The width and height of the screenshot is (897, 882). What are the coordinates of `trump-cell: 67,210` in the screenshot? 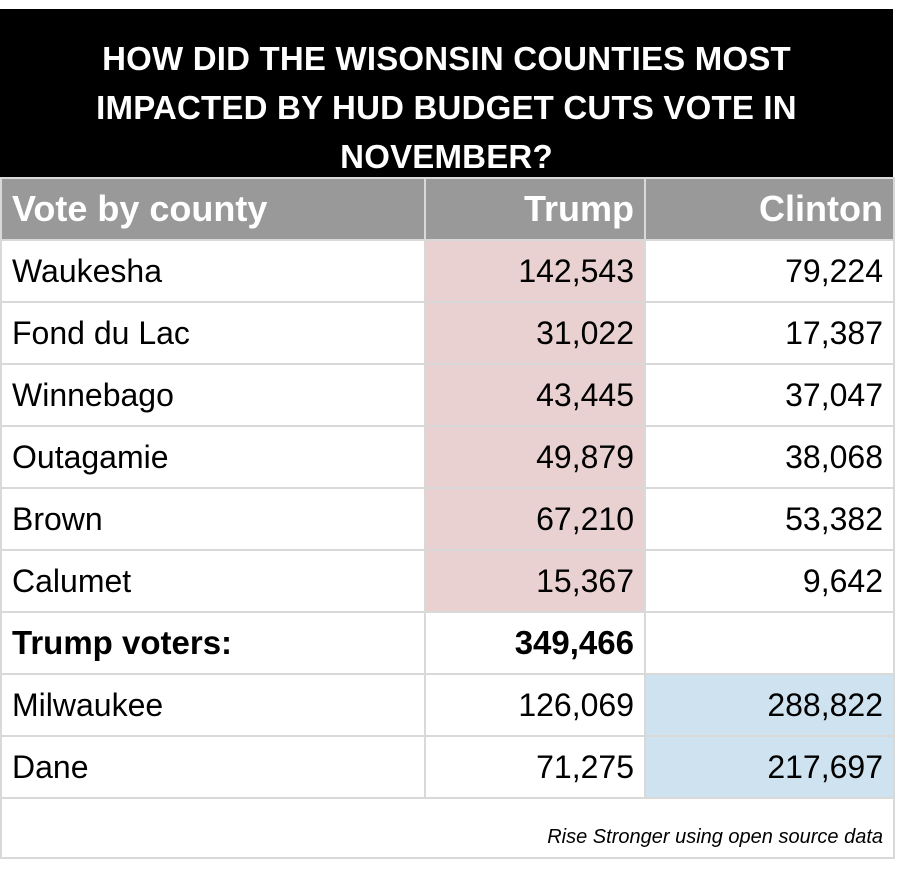 It's located at (535, 519).